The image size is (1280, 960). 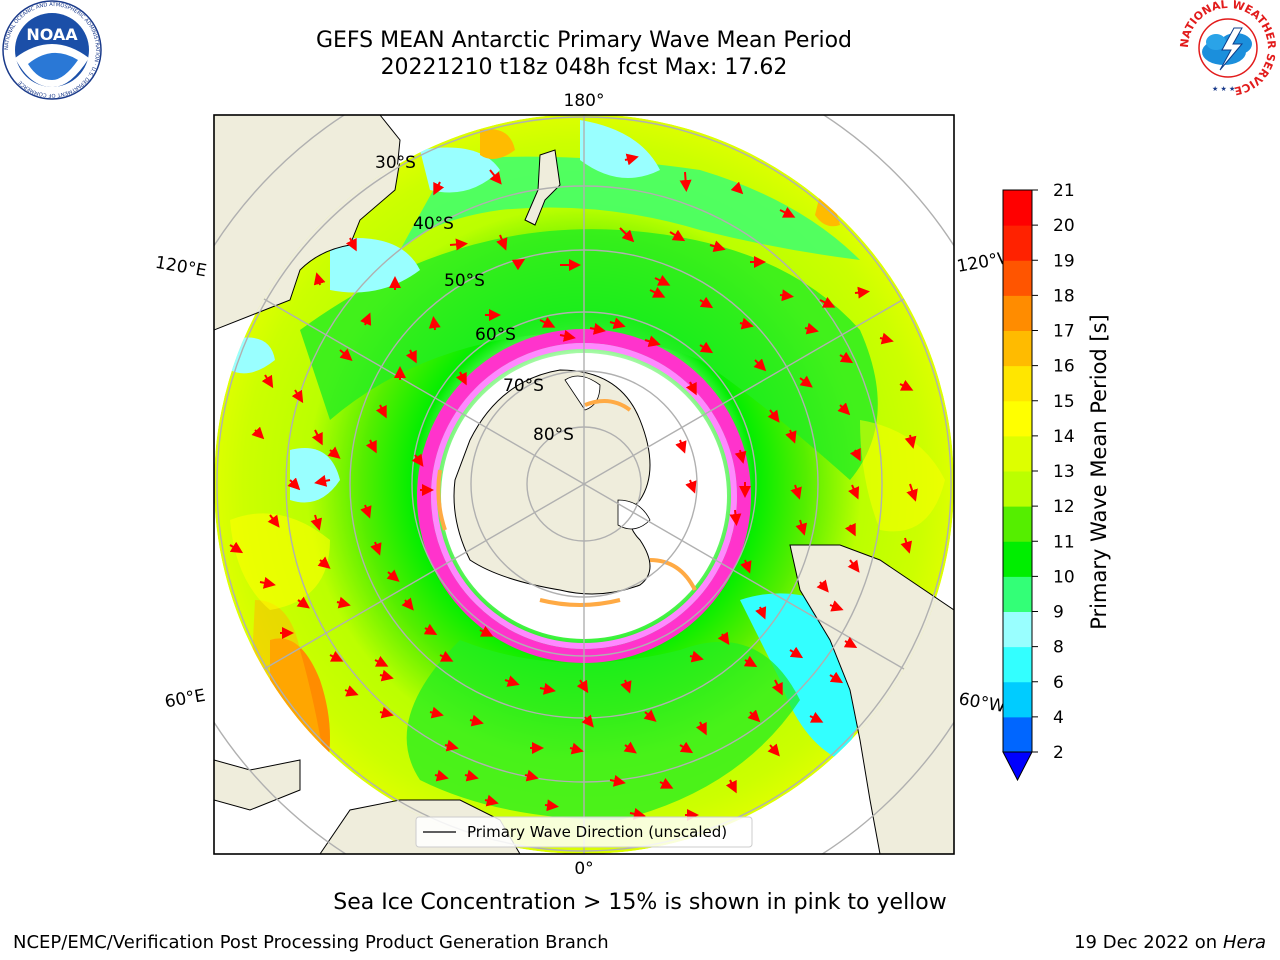 I want to click on colorbar: 2 4 6 8 9 10 11 12 13 14 15 16 17 18 19 20 21, so click(x=1038, y=481).